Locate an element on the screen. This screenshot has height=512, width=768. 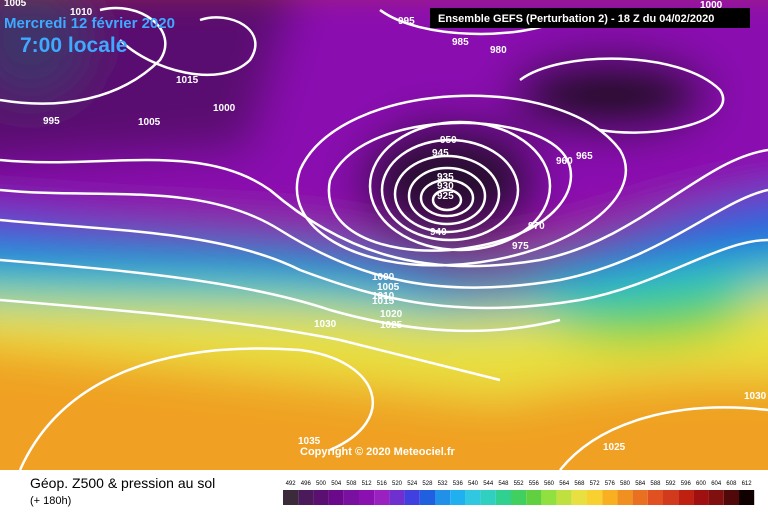
scale-label: 592 is located at coordinates (671, 484).